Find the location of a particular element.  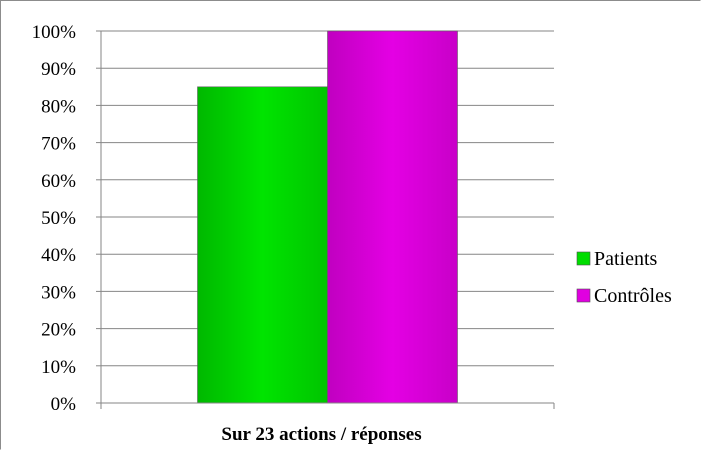

y-tick-label: 0% is located at coordinates (64, 404).